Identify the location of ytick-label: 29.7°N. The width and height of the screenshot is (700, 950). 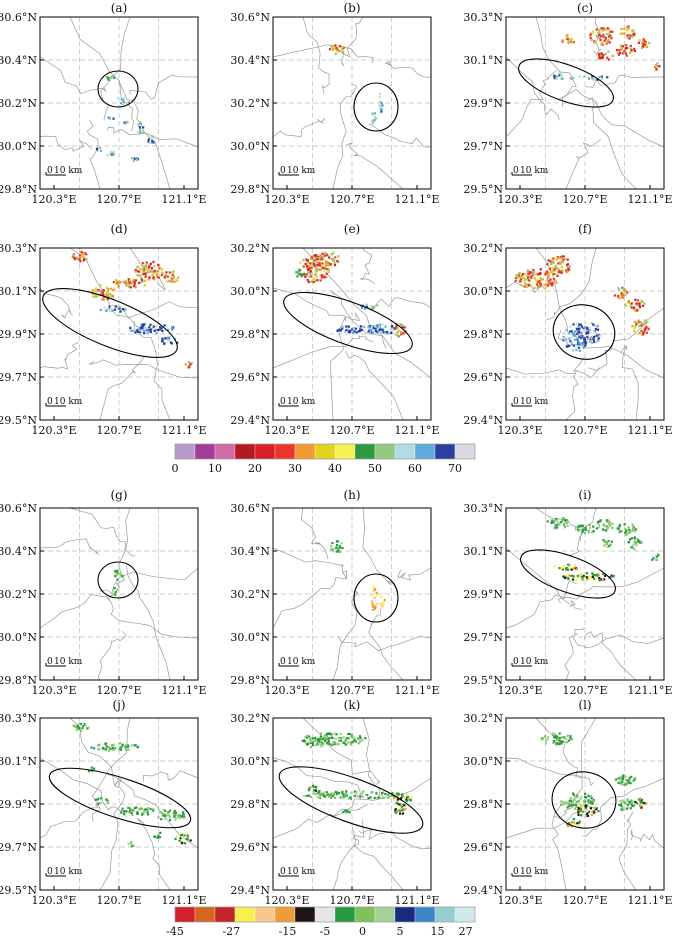
(483, 146).